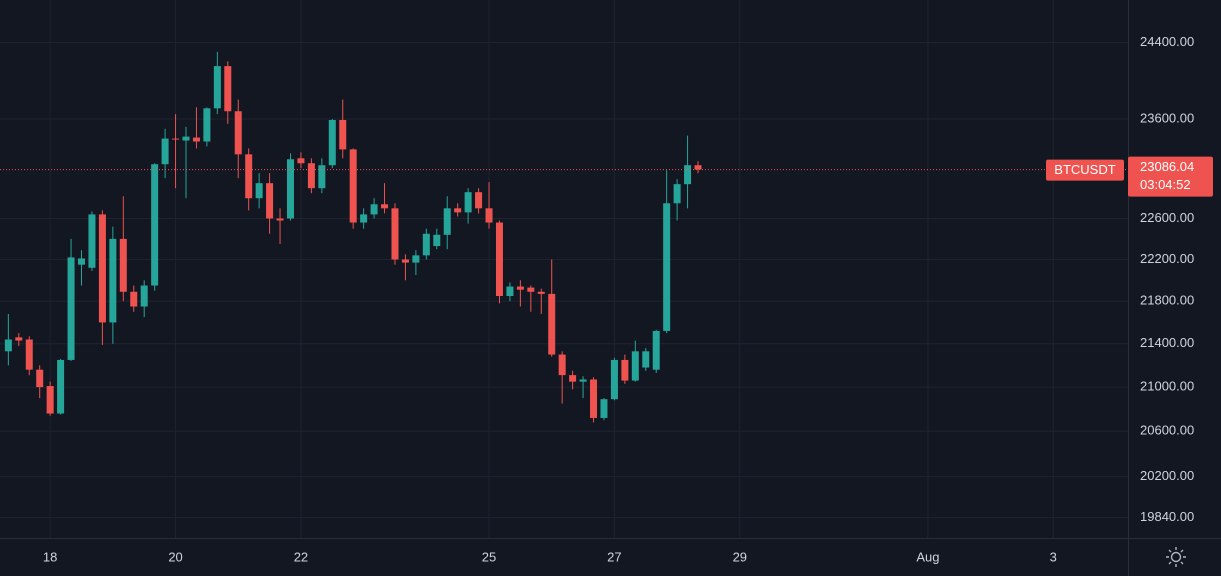 This screenshot has height=576, width=1221. Describe the element at coordinates (1167, 386) in the screenshot. I see `y-tick-label: 21000.00` at that location.